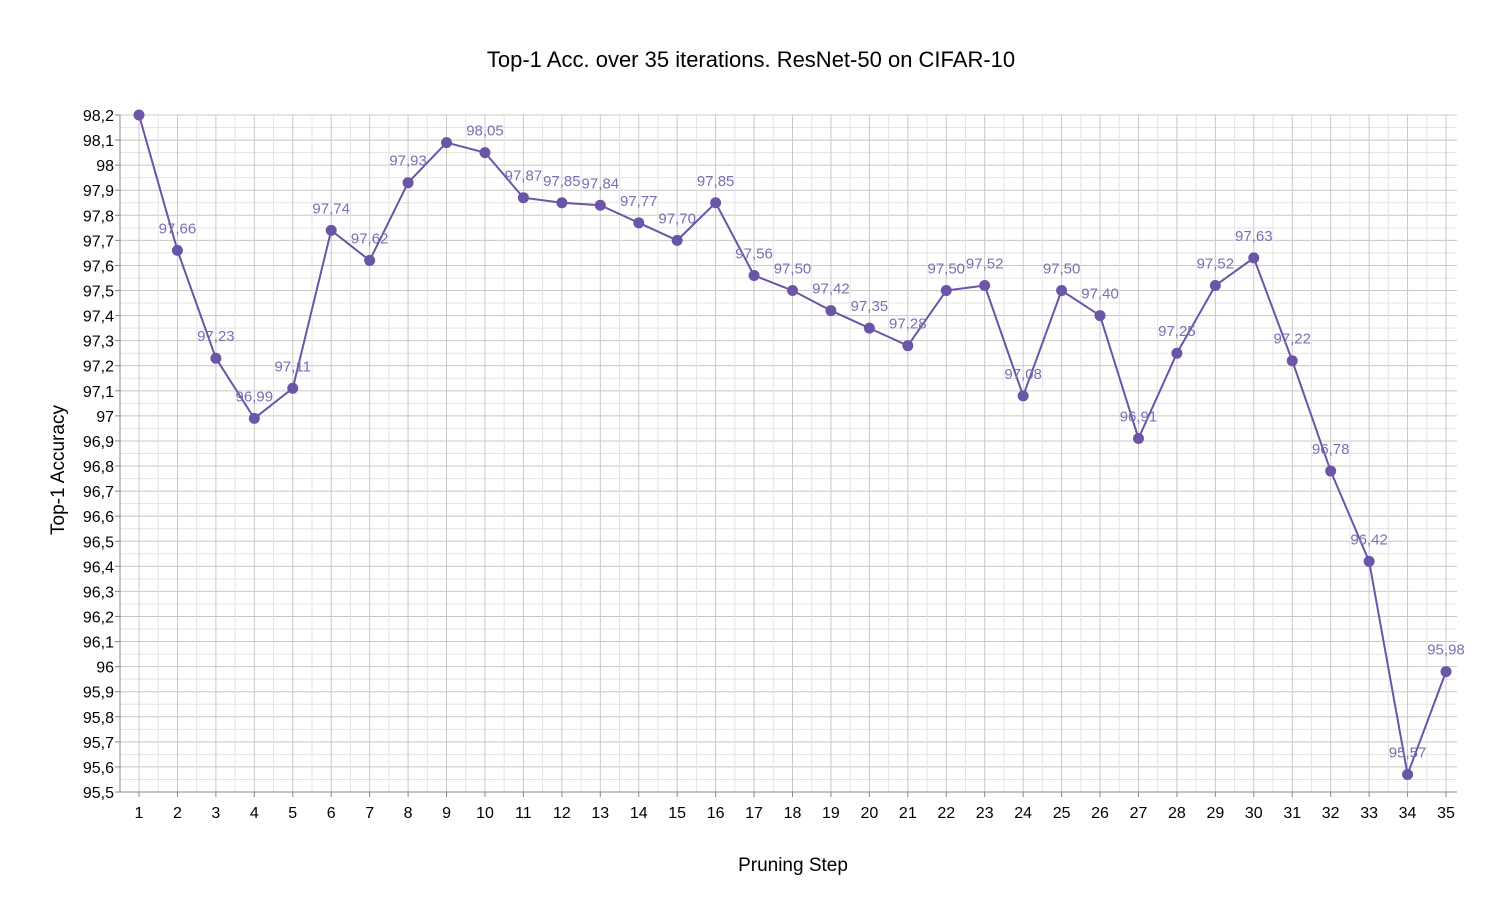 Image resolution: width=1503 pixels, height=922 pixels. What do you see at coordinates (1100, 294) in the screenshot?
I see `data-label: 97,40` at bounding box center [1100, 294].